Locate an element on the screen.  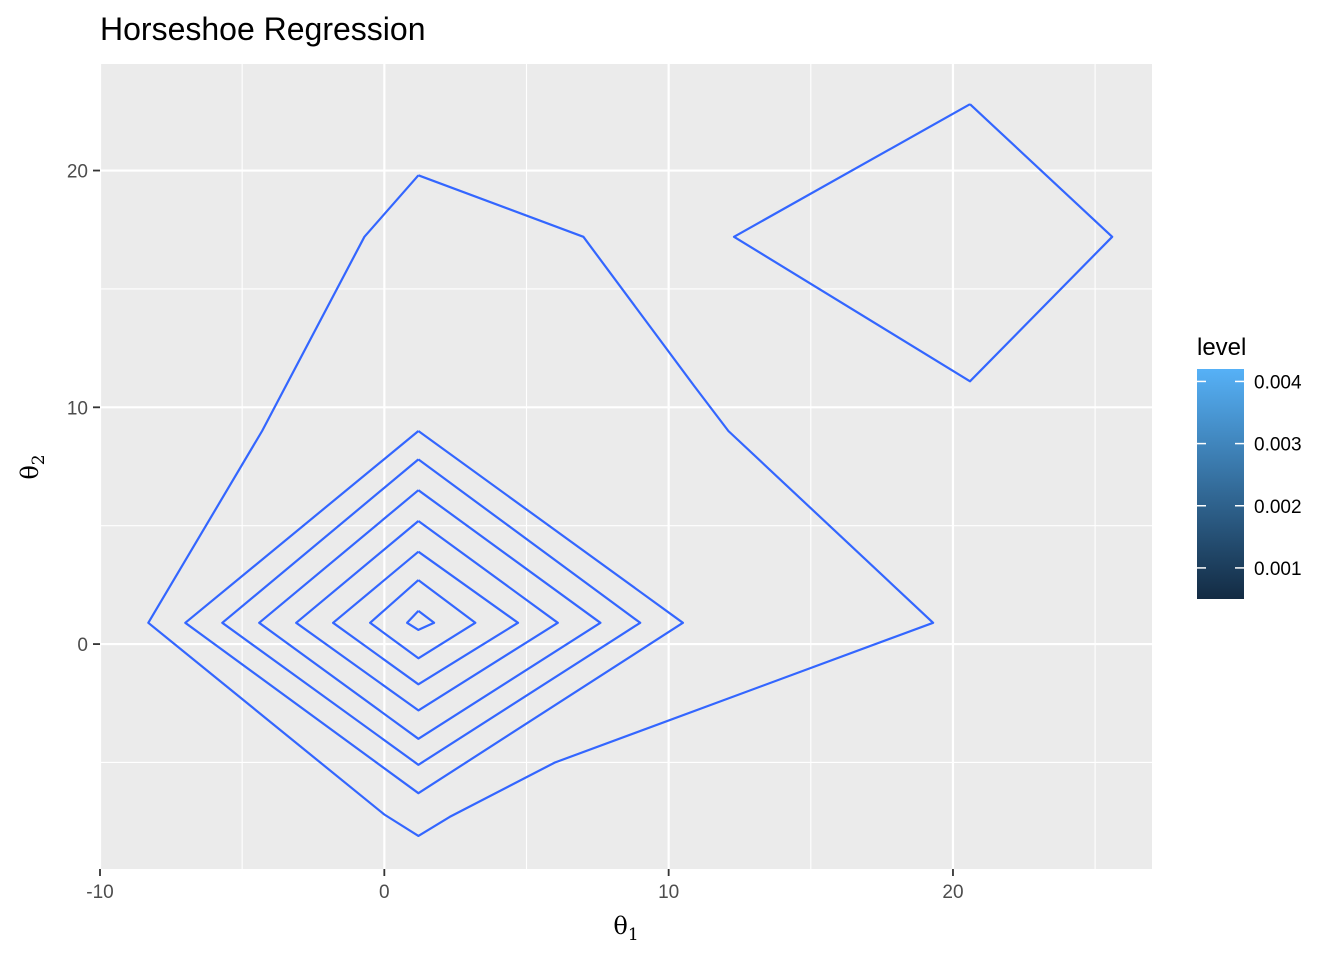
legend-label: 0.004 is located at coordinates (1278, 382).